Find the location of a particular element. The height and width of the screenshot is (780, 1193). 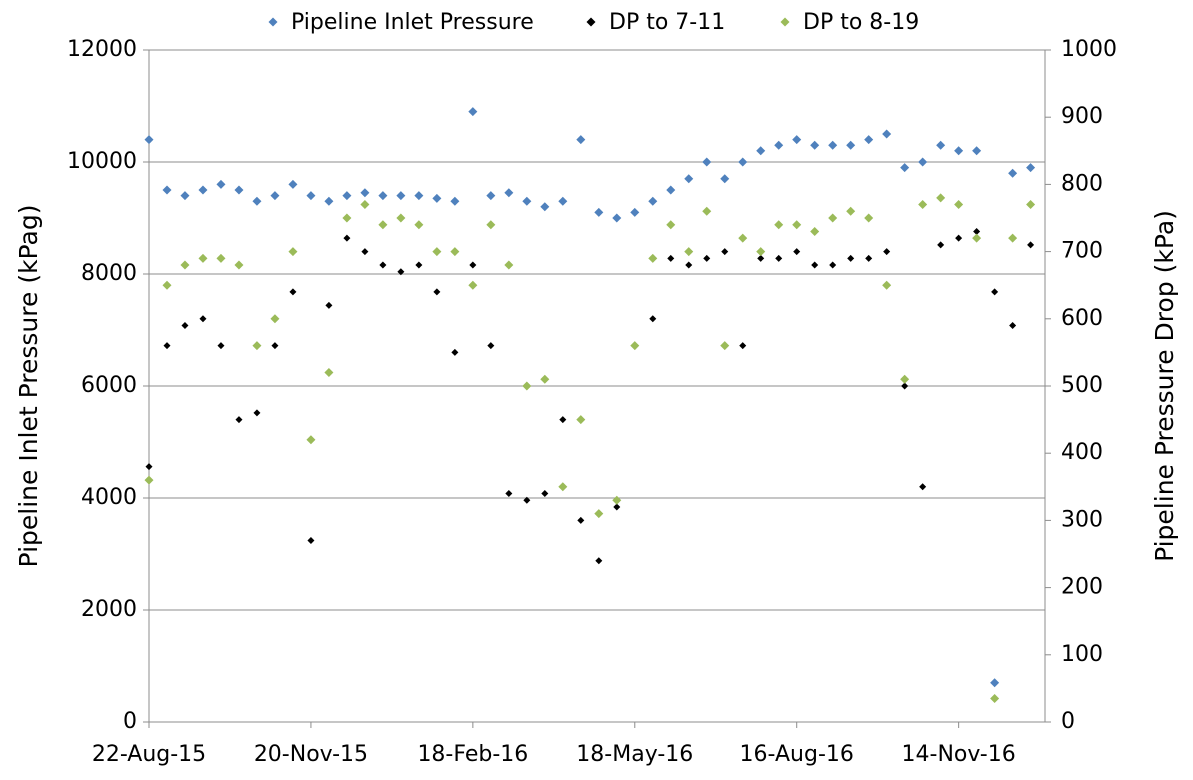

y-tick-label: 6000 is located at coordinates (109, 385).